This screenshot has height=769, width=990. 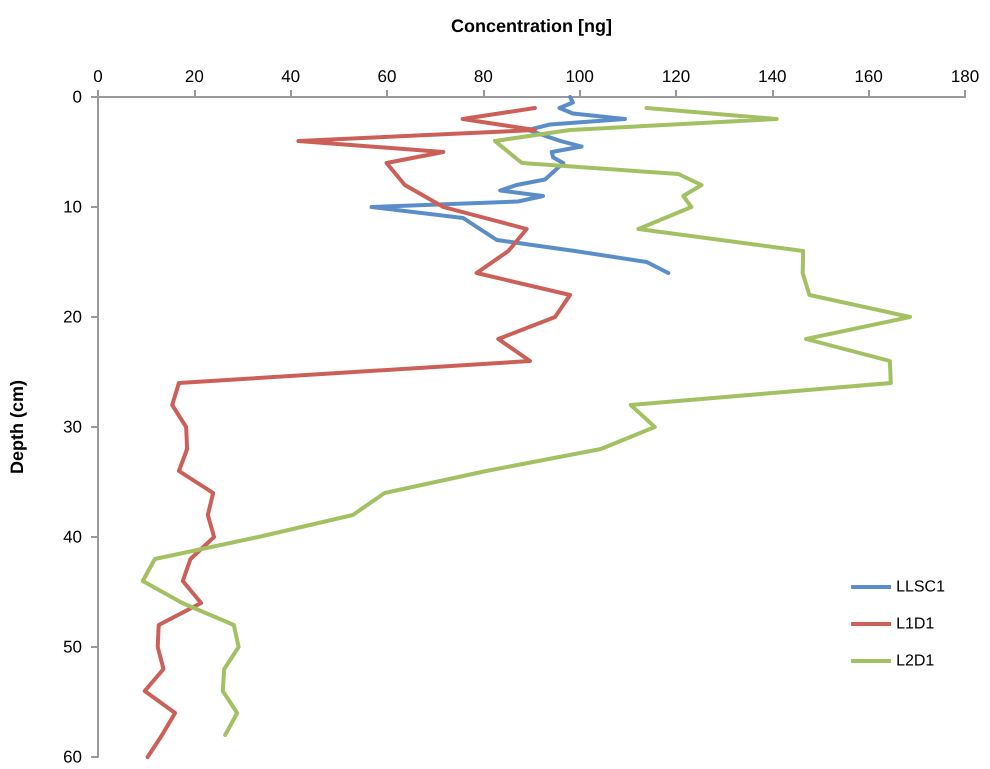 What do you see at coordinates (531, 26) in the screenshot?
I see `x-axis-title: Concentration [ng]` at bounding box center [531, 26].